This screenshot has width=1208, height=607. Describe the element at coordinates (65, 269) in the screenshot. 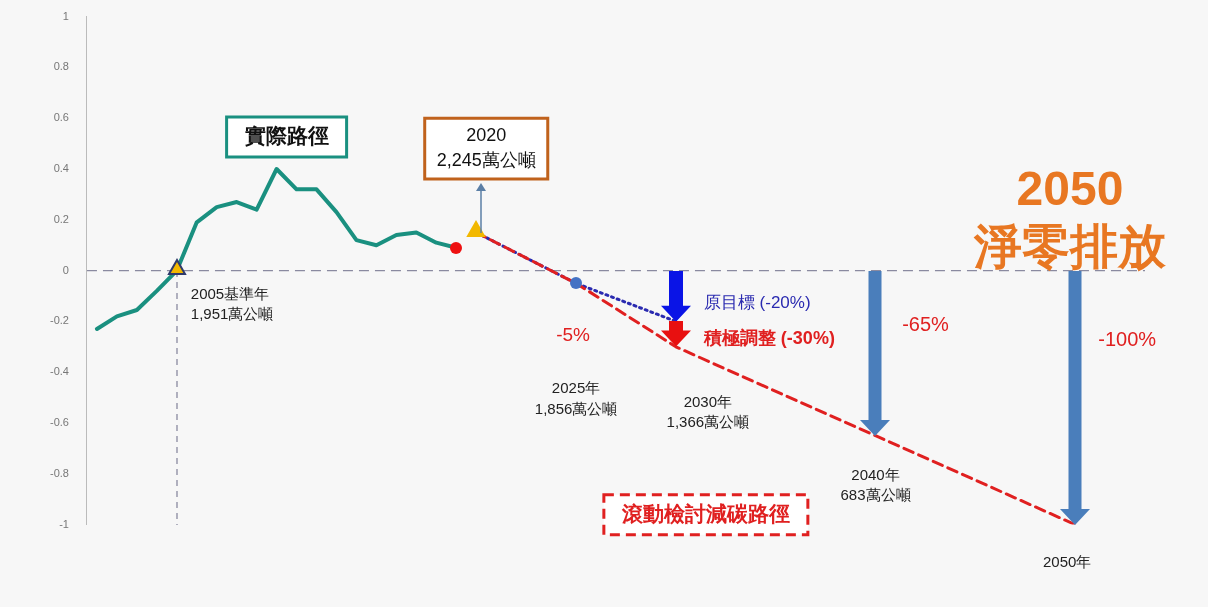

I see `y-tick-label: 0` at that location.